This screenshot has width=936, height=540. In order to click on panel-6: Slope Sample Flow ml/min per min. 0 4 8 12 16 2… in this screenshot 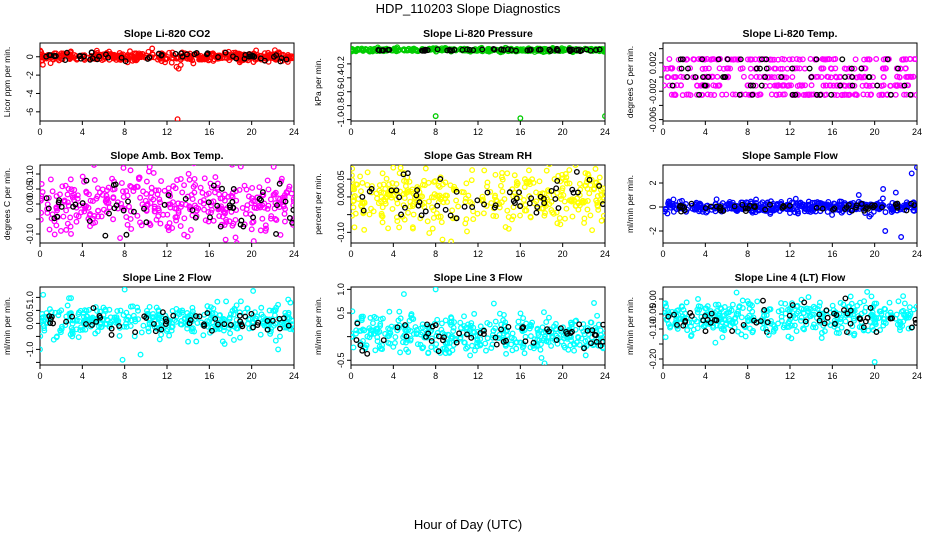, I will do `click(773, 204)`.